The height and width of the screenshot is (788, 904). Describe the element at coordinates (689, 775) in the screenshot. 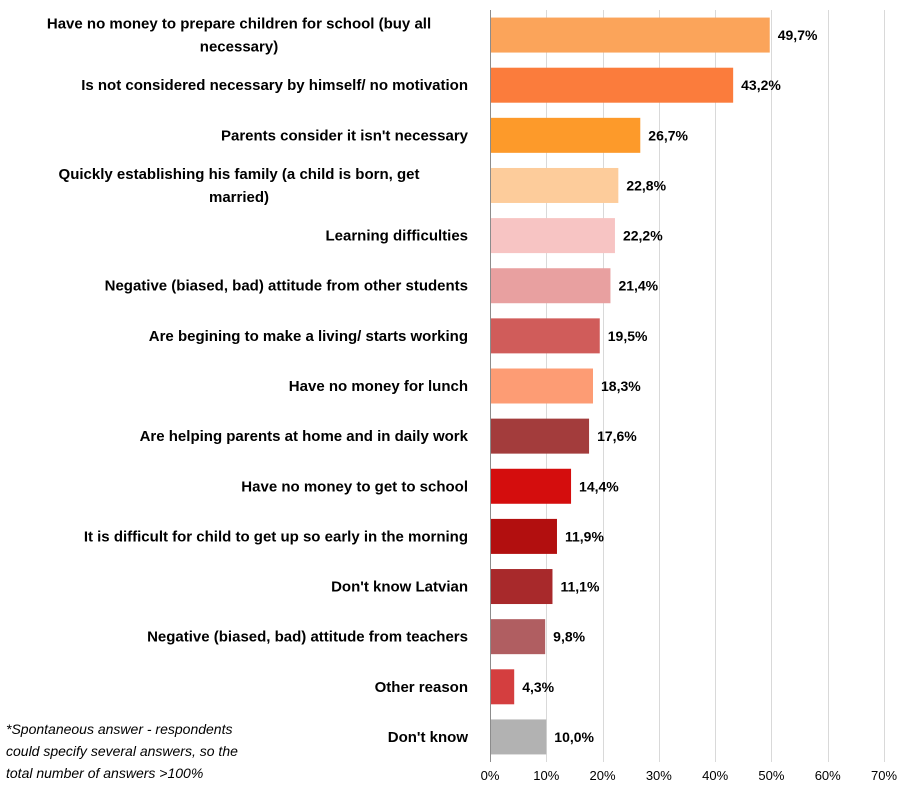

I see `x-axis-ticks: 0% 10% 20% 30% 40% 50% 60% 70%` at that location.